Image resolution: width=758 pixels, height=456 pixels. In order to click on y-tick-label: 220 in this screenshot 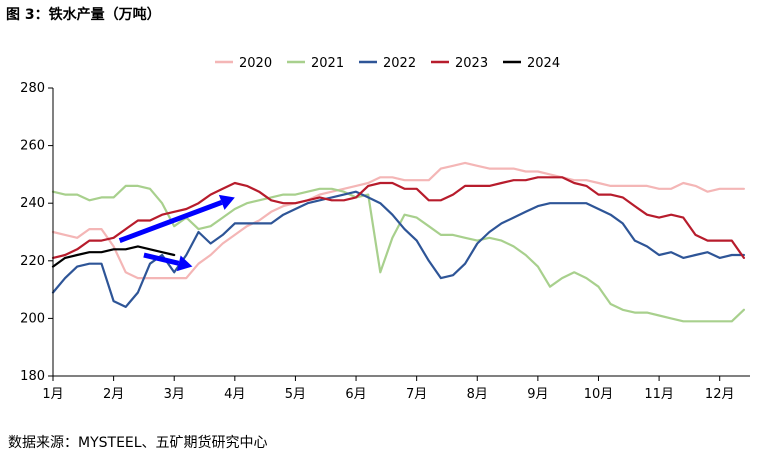, I will do `click(32, 261)`.